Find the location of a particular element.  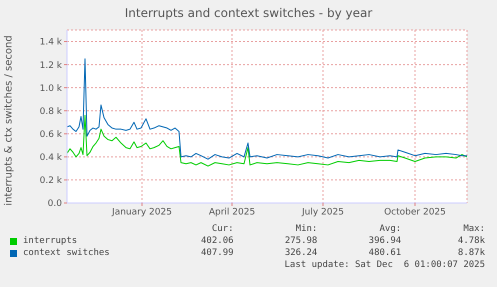

y-tick-label: 0.0 is located at coordinates (55, 204).